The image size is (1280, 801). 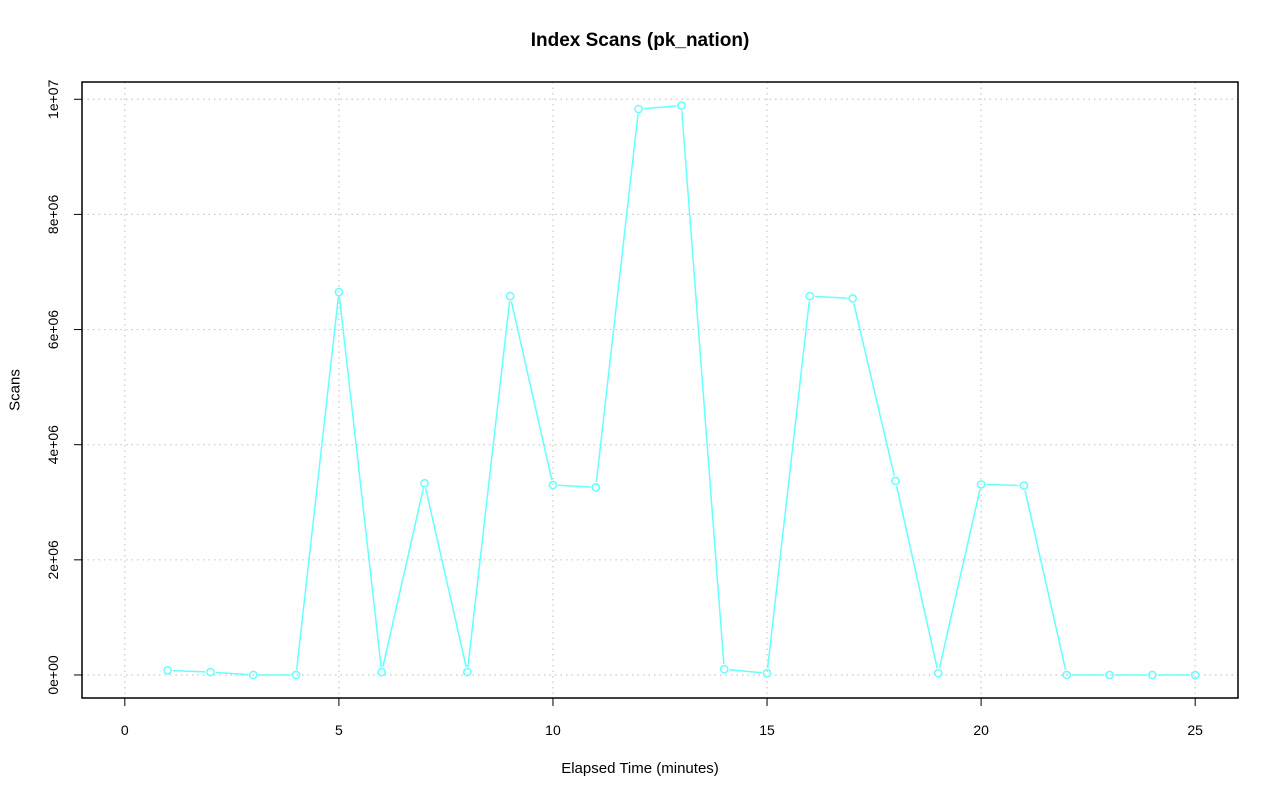 I want to click on x-tick-label: 25, so click(x=1195, y=730).